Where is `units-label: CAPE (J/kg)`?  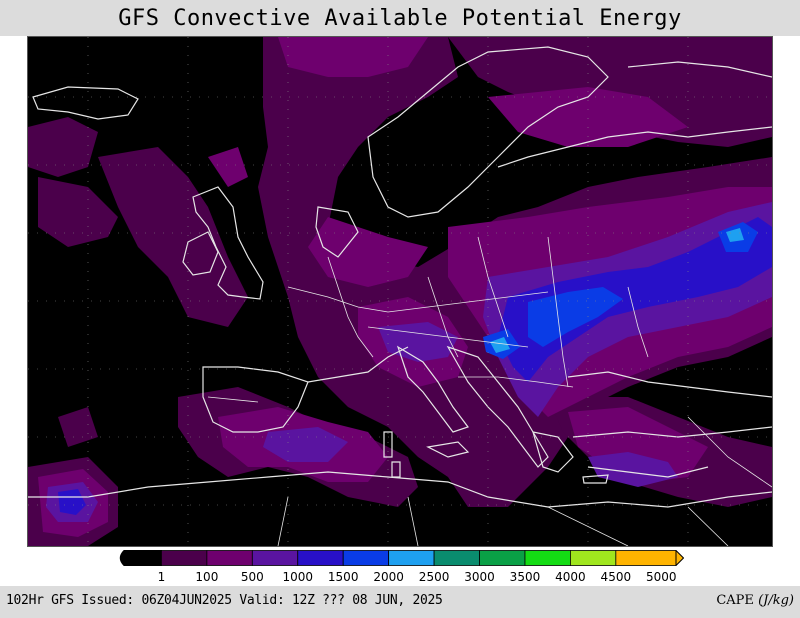
units-label: CAPE (J/kg) is located at coordinates (755, 600).